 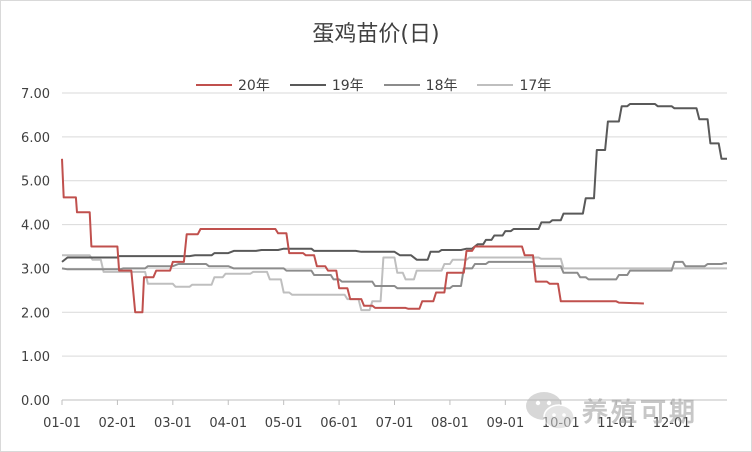 I want to click on x-tick-label: 12-01, so click(x=672, y=423).